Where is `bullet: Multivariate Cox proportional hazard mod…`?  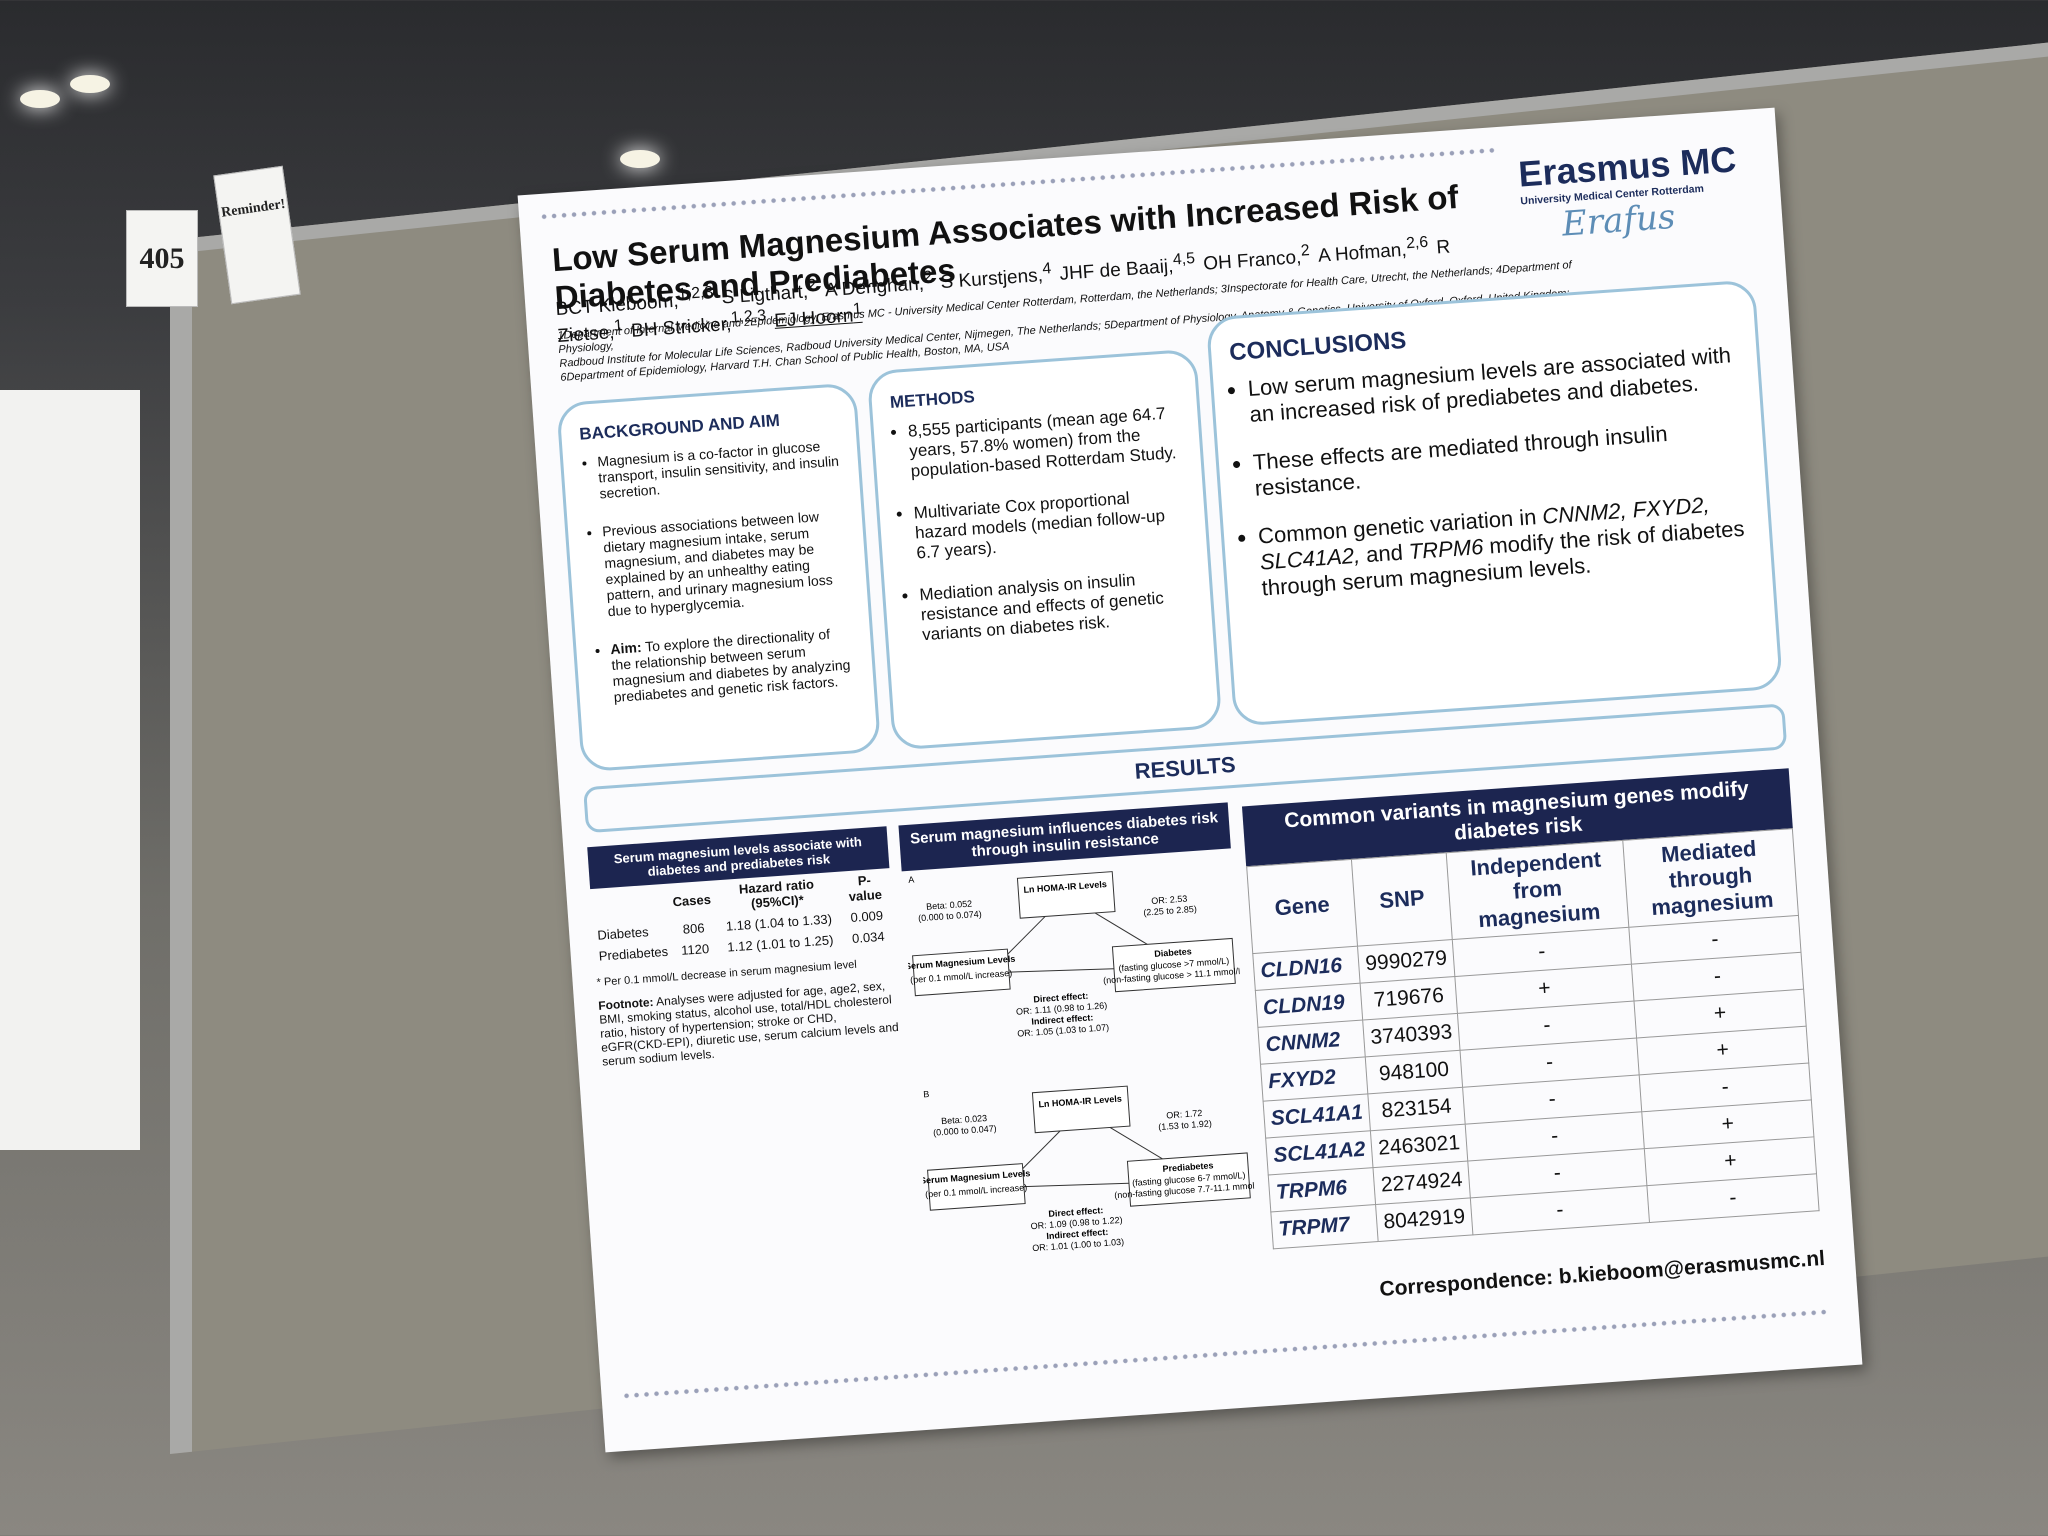
bullet: Multivariate Cox proportional hazard mod… is located at coordinates (1051, 524).